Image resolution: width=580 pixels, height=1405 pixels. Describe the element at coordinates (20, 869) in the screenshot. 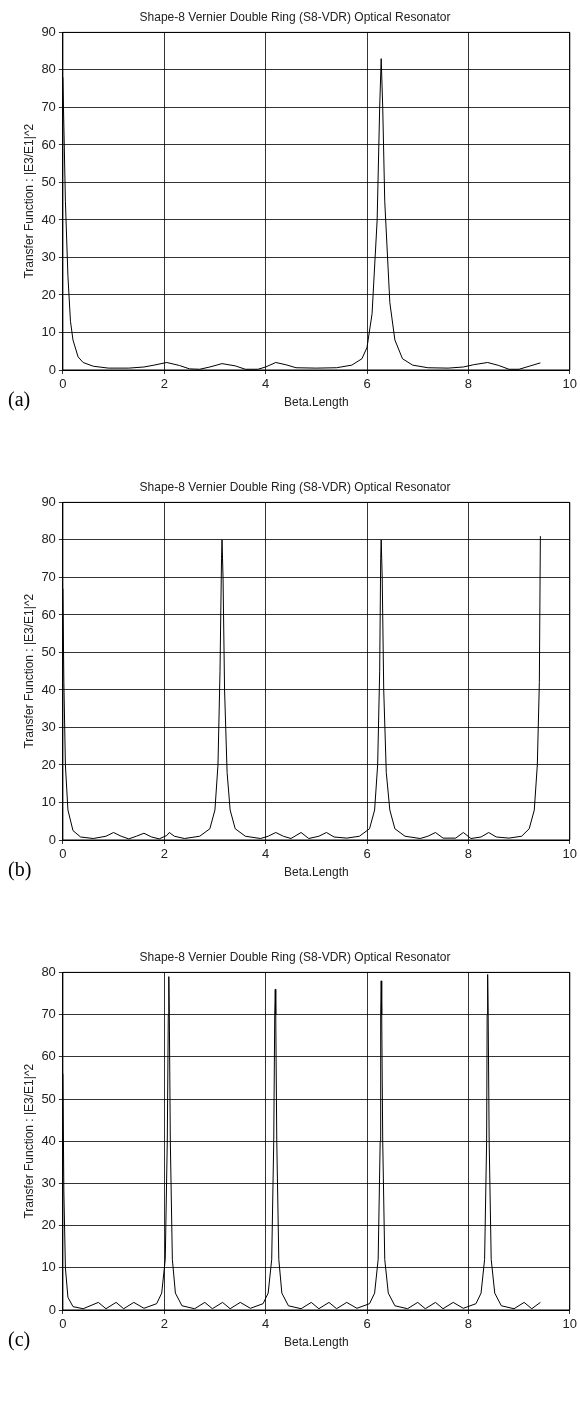

I see `text: (b)` at that location.